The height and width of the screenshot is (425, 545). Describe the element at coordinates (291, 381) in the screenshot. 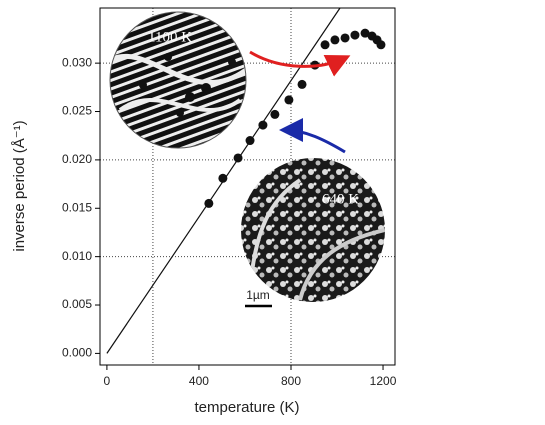

I see `x-tick-label: 800` at that location.